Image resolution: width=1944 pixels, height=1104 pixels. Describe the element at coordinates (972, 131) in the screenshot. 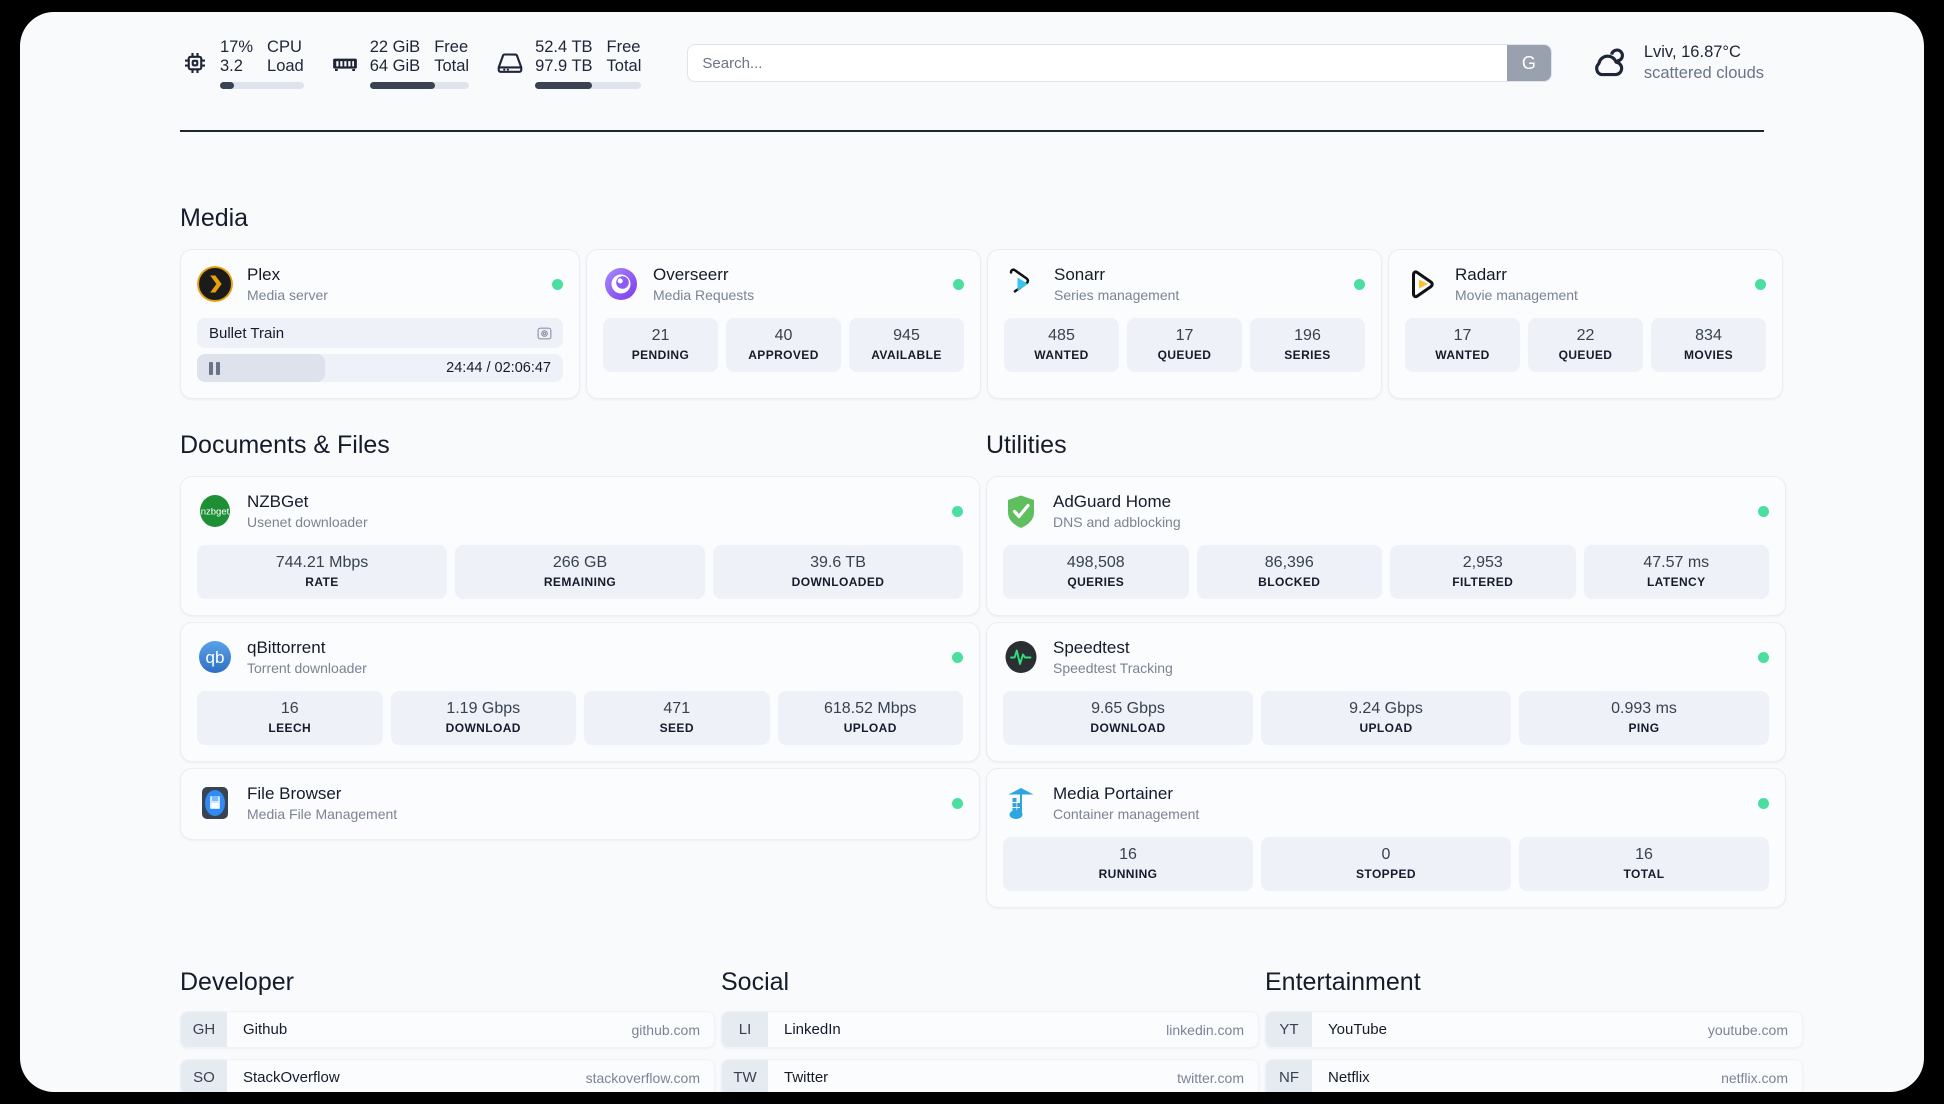

I see `header-divider` at that location.